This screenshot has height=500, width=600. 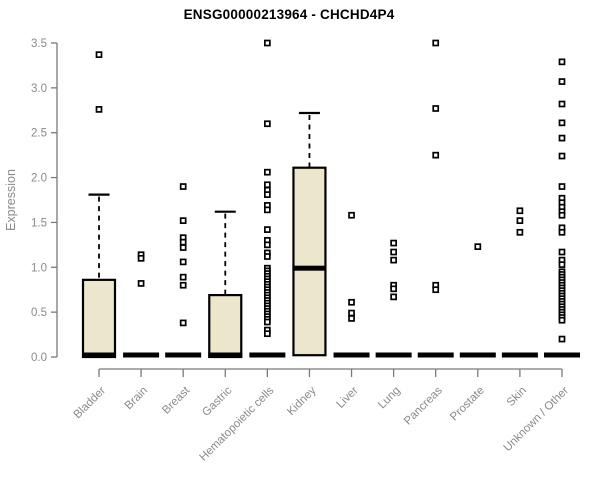 What do you see at coordinates (225, 284) in the screenshot?
I see `boxplot-gastric` at bounding box center [225, 284].